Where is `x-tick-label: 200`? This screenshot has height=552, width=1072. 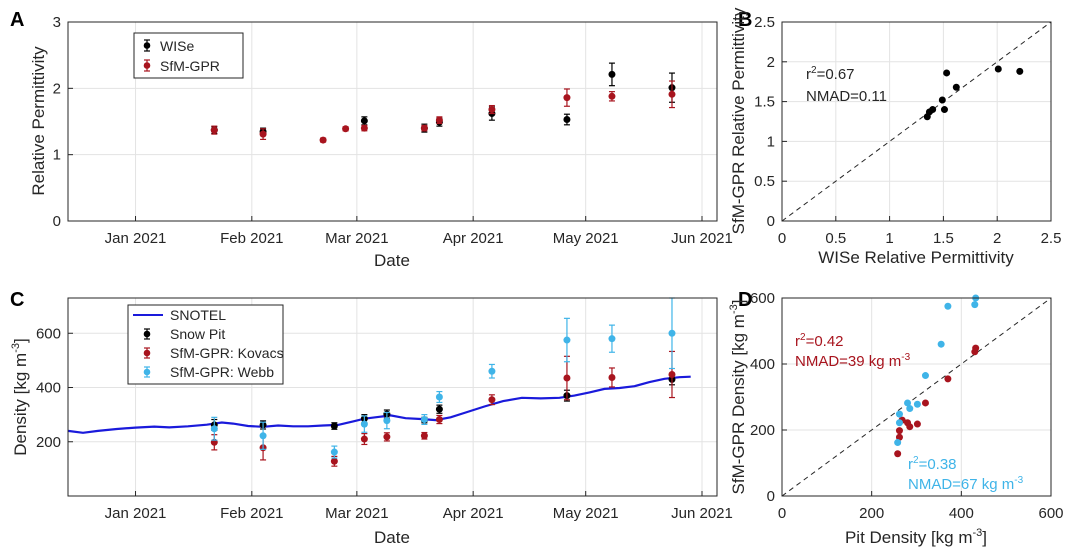 x-tick-label: 200 is located at coordinates (871, 513).